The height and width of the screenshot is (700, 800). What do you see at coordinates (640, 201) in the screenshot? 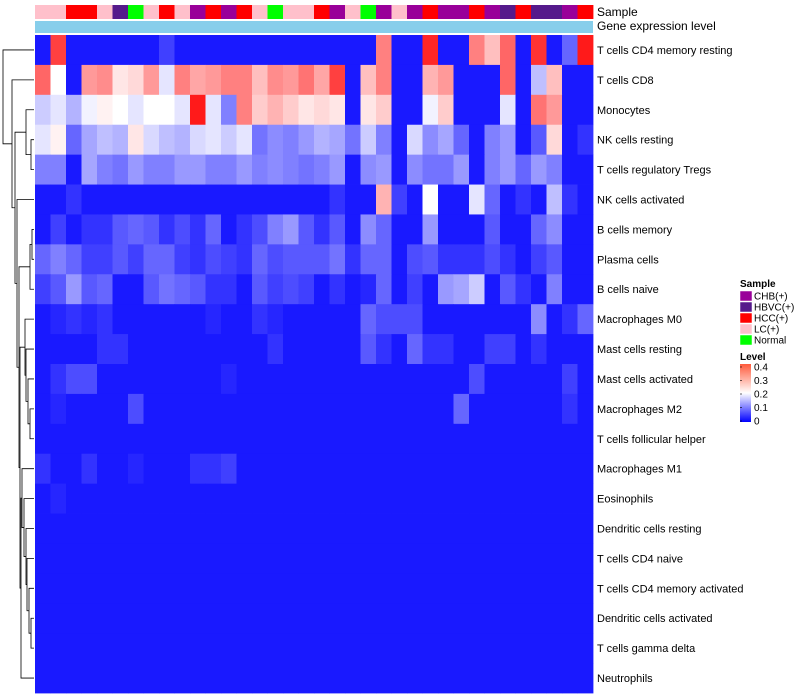
I see `row-label: NK cells activated` at bounding box center [640, 201].